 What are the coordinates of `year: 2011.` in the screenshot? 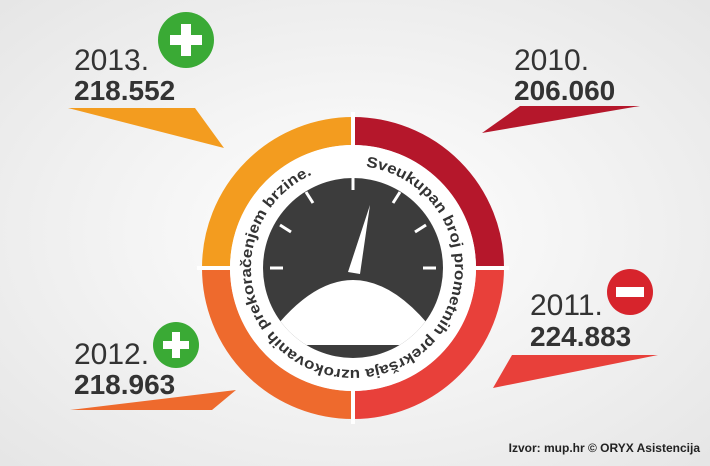 It's located at (566, 305).